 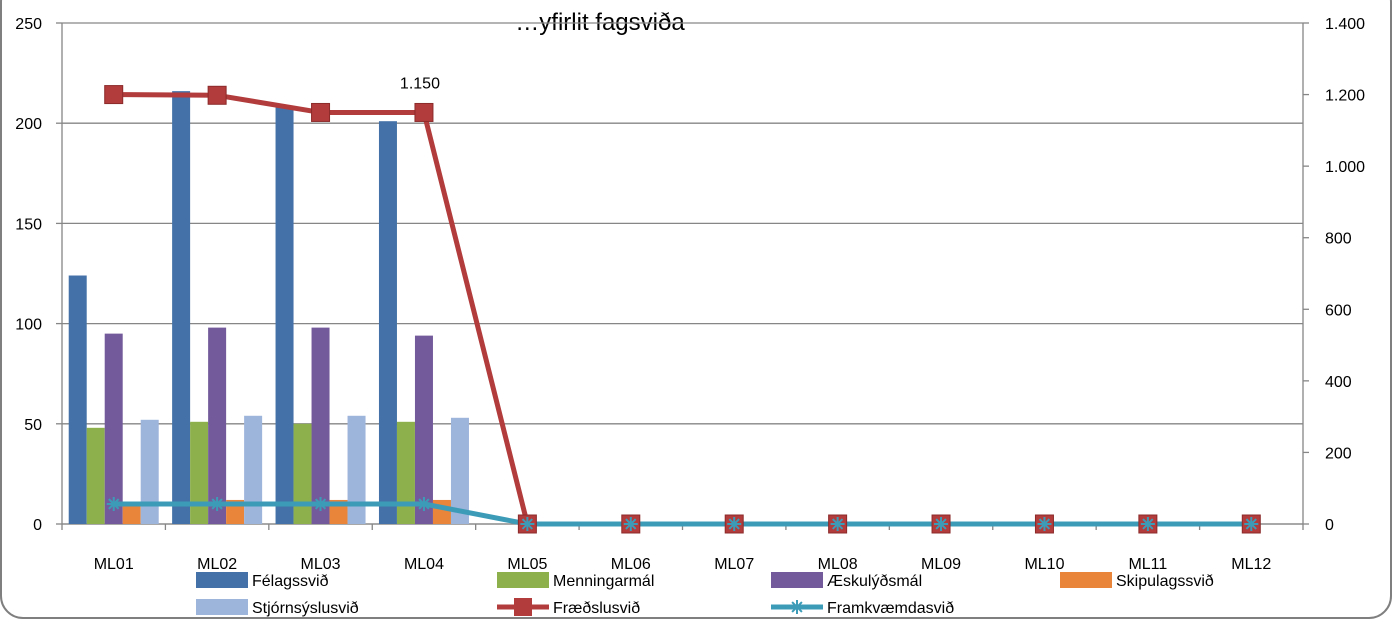 I want to click on right-axis-tick-label: 600, so click(x=1338, y=310).